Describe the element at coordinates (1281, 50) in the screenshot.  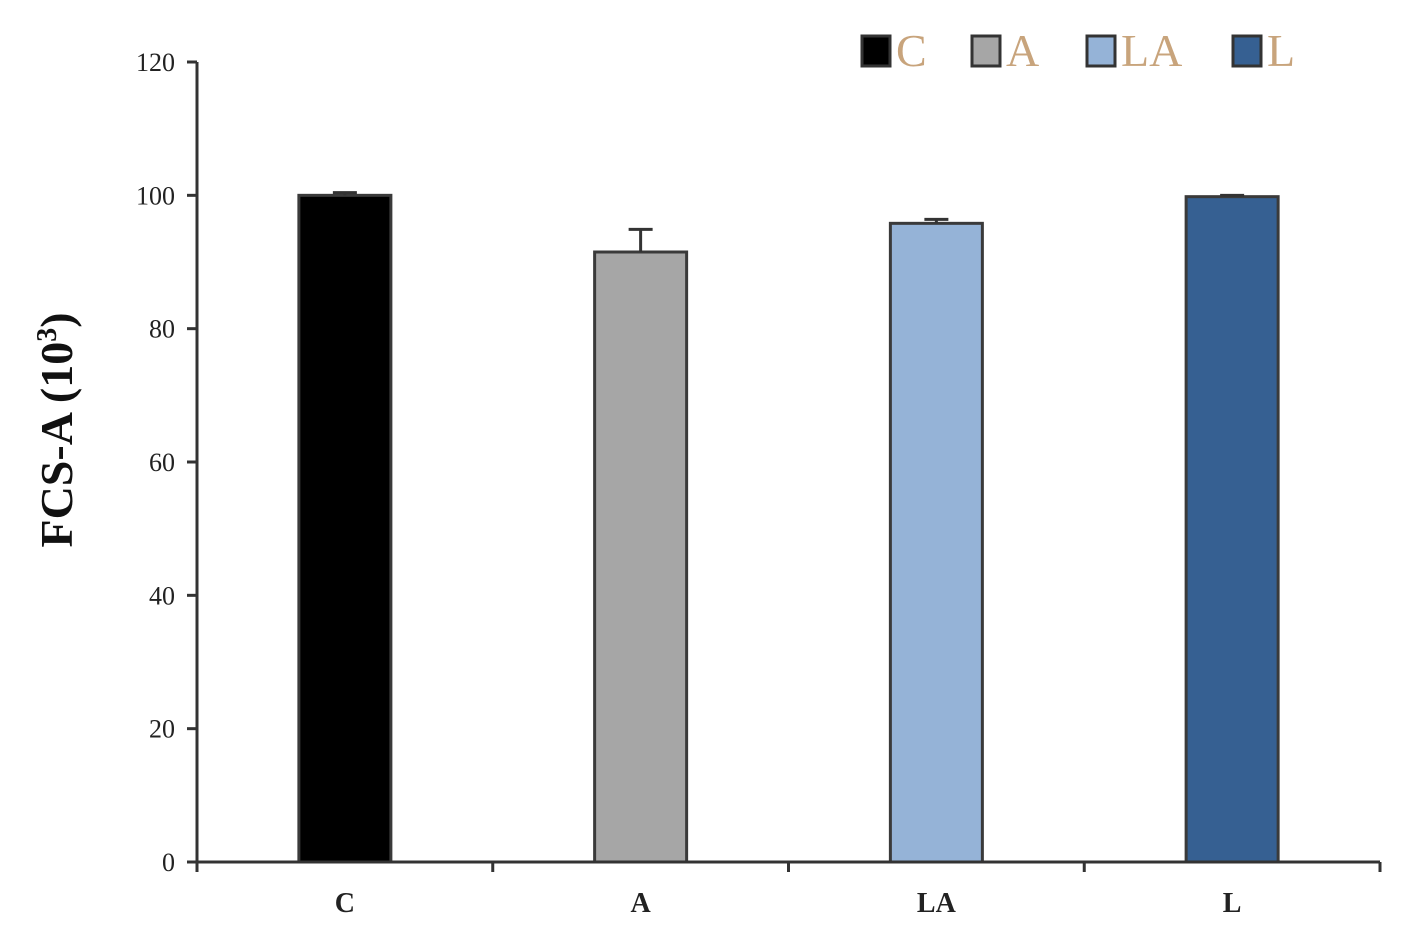
I see `legend-label: L` at that location.